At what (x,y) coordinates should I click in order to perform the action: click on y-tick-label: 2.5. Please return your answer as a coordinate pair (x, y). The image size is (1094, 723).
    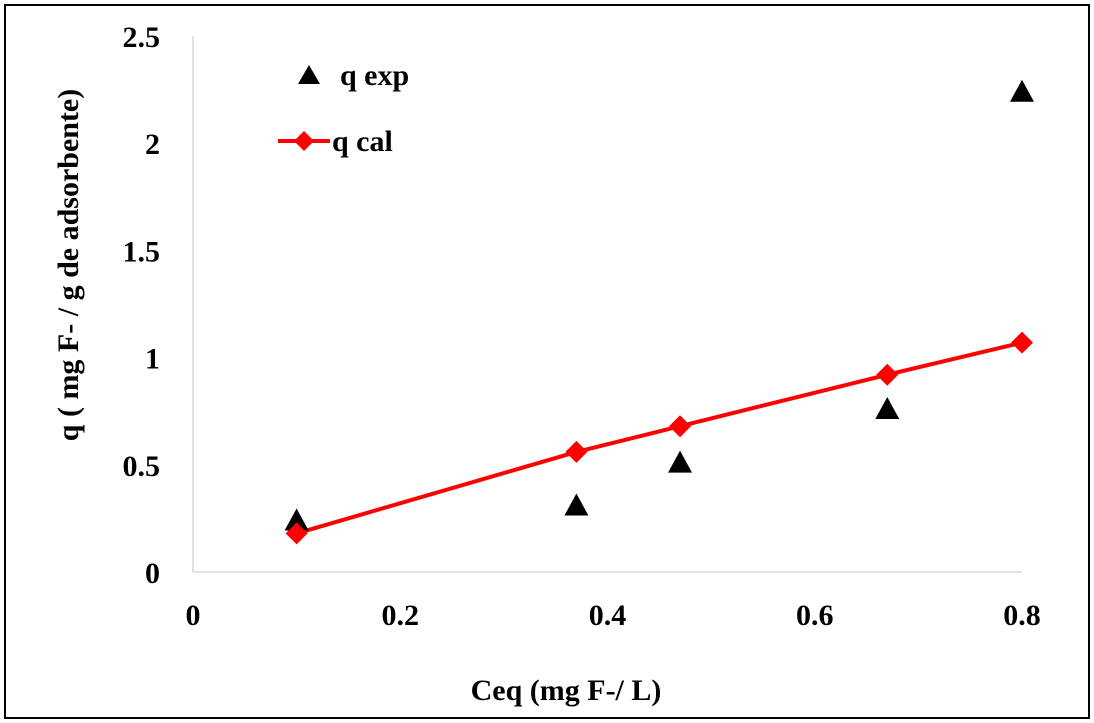
    Looking at the image, I should click on (142, 37).